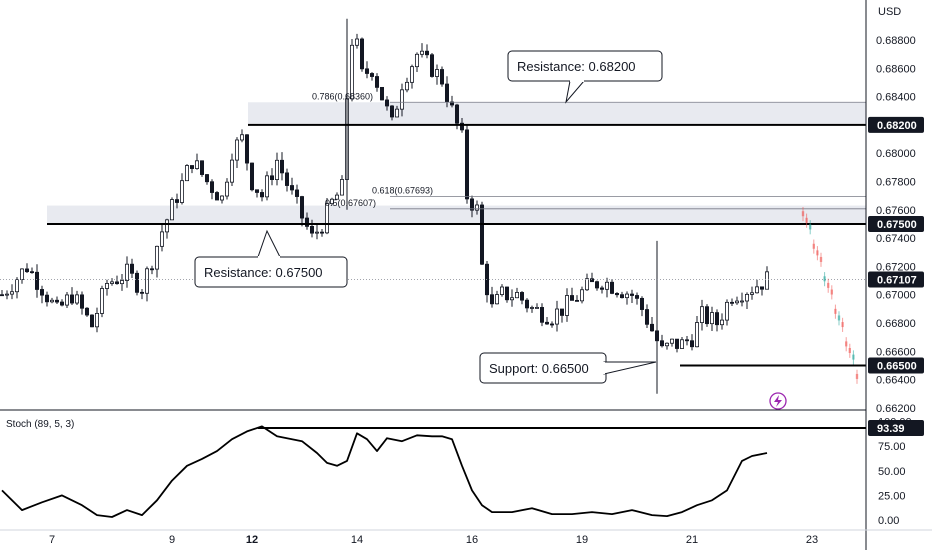  Describe the element at coordinates (897, 281) in the screenshot. I see `last-price-tag: 0.67107` at that location.